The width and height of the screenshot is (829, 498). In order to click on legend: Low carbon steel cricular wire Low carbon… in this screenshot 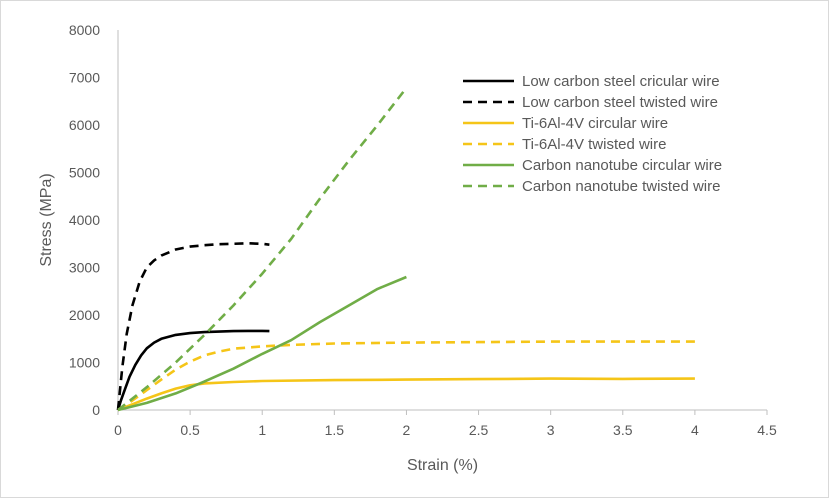, I will do `click(592, 134)`.